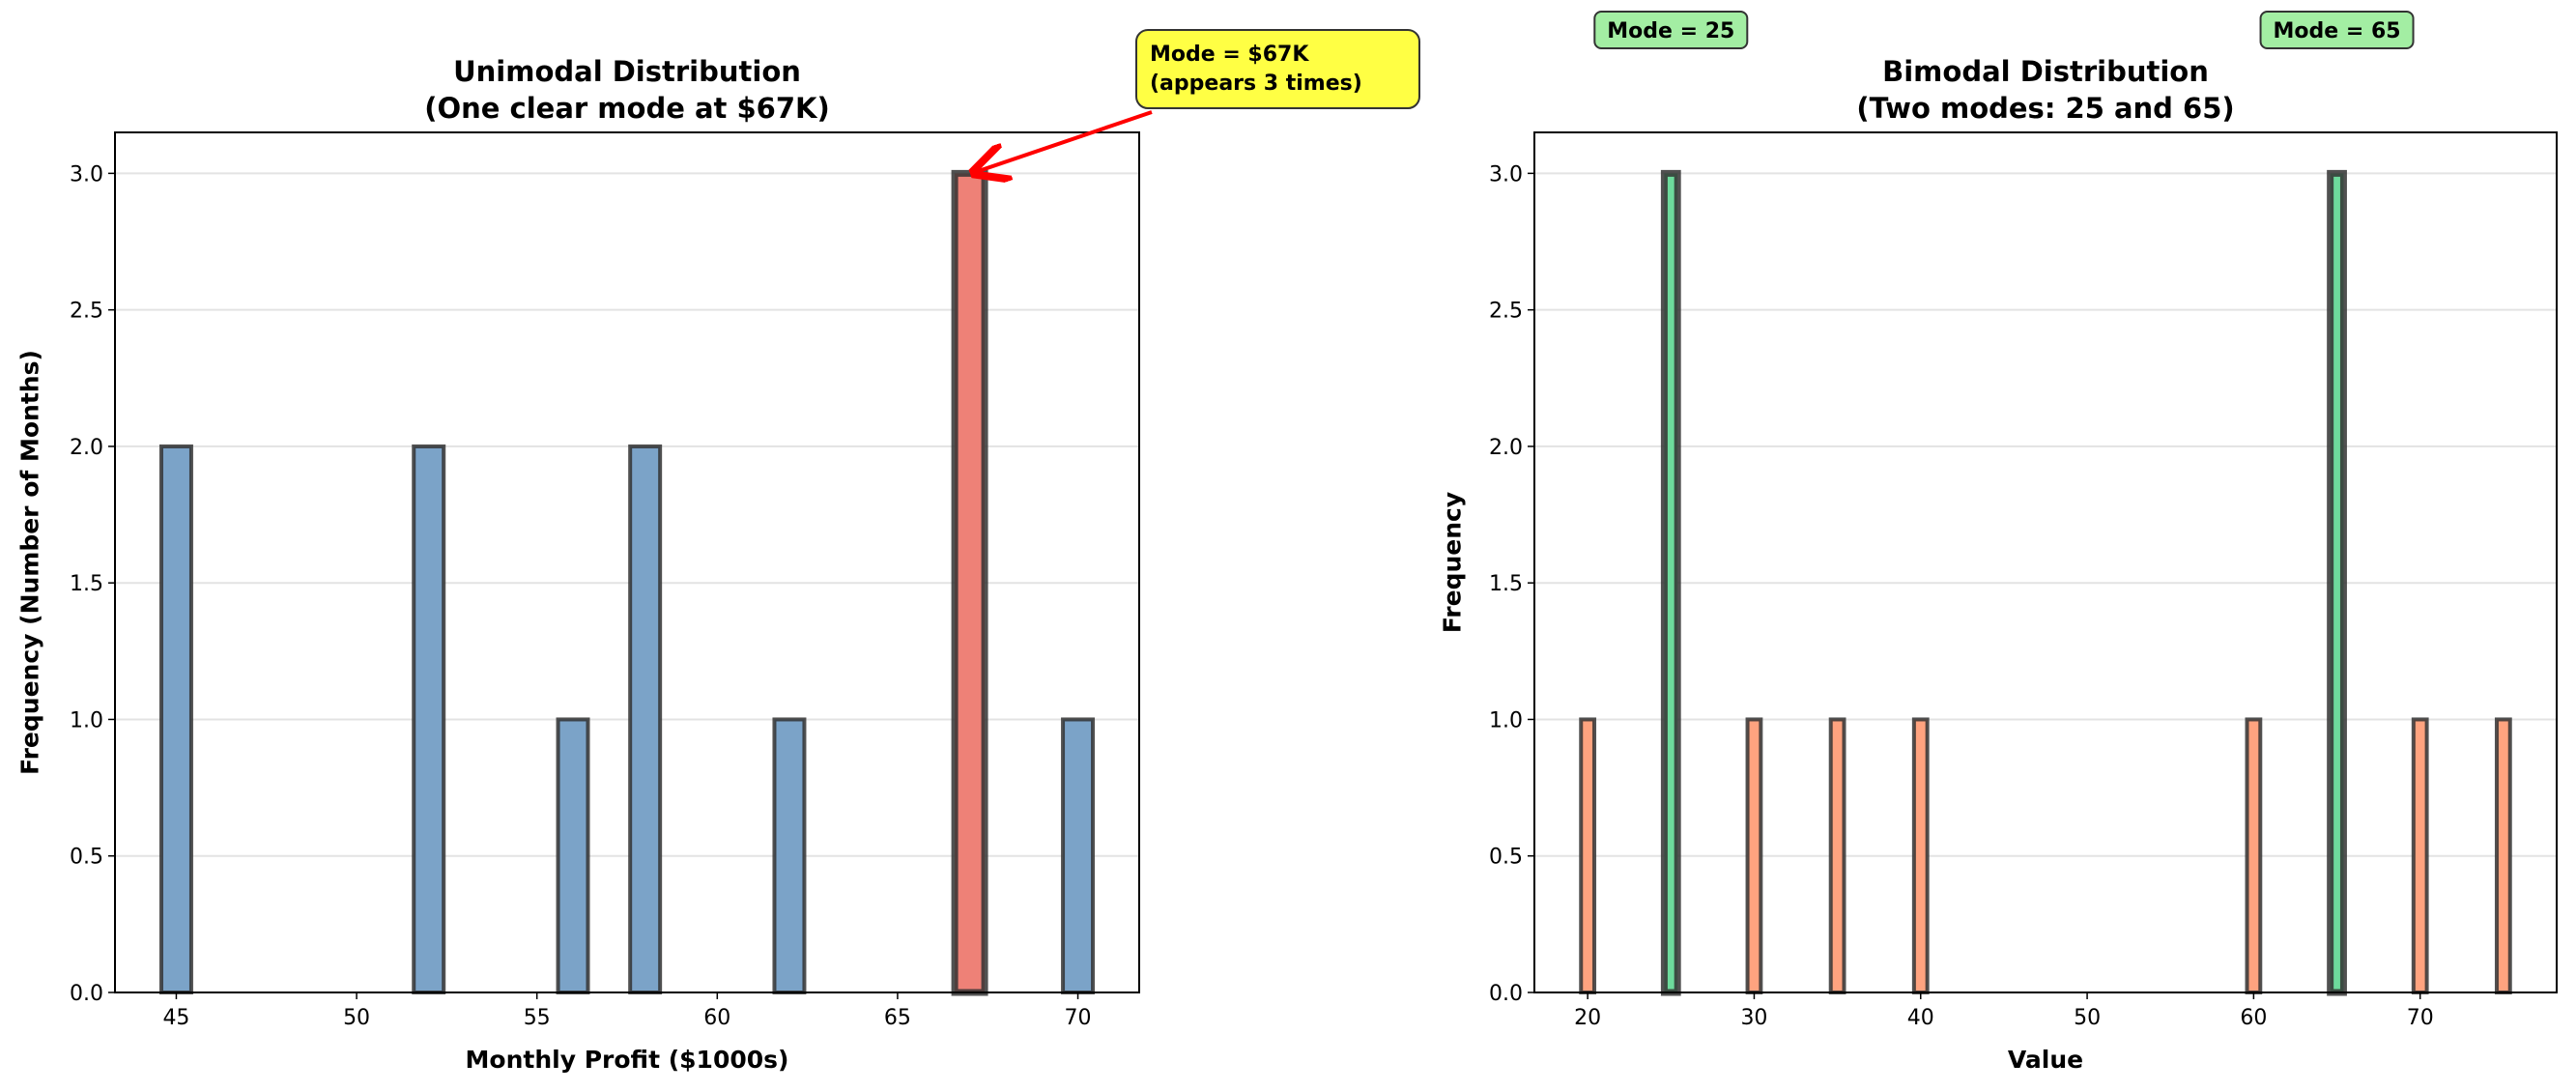 The width and height of the screenshot is (2576, 1092). Describe the element at coordinates (2046, 1060) in the screenshot. I see `x-axis-label: Value` at that location.